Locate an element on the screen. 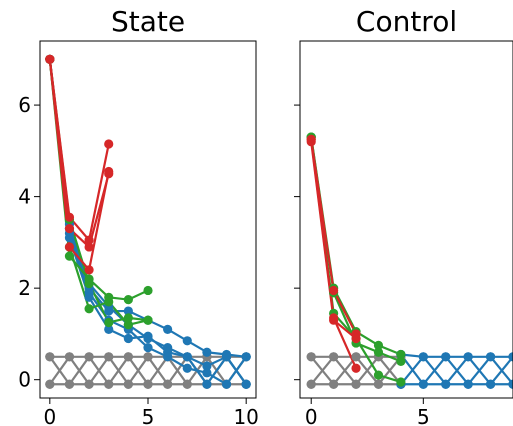  panel-title: Control is located at coordinates (406, 21).